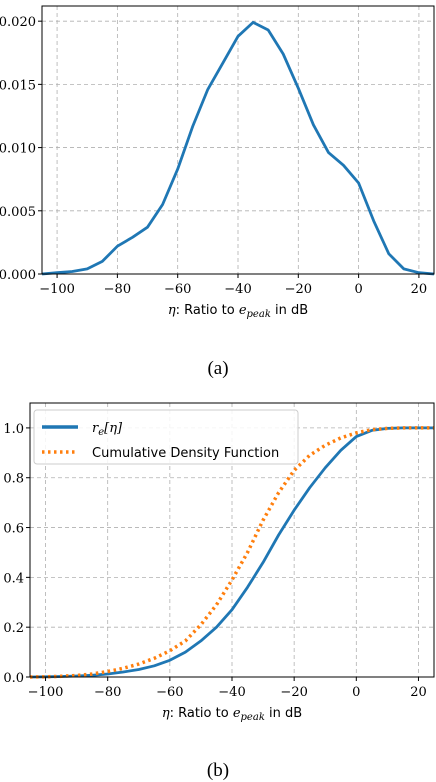 The image size is (436, 782). Describe the element at coordinates (18, 212) in the screenshot. I see `chart-a-y-tick-label: 0.005` at that location.